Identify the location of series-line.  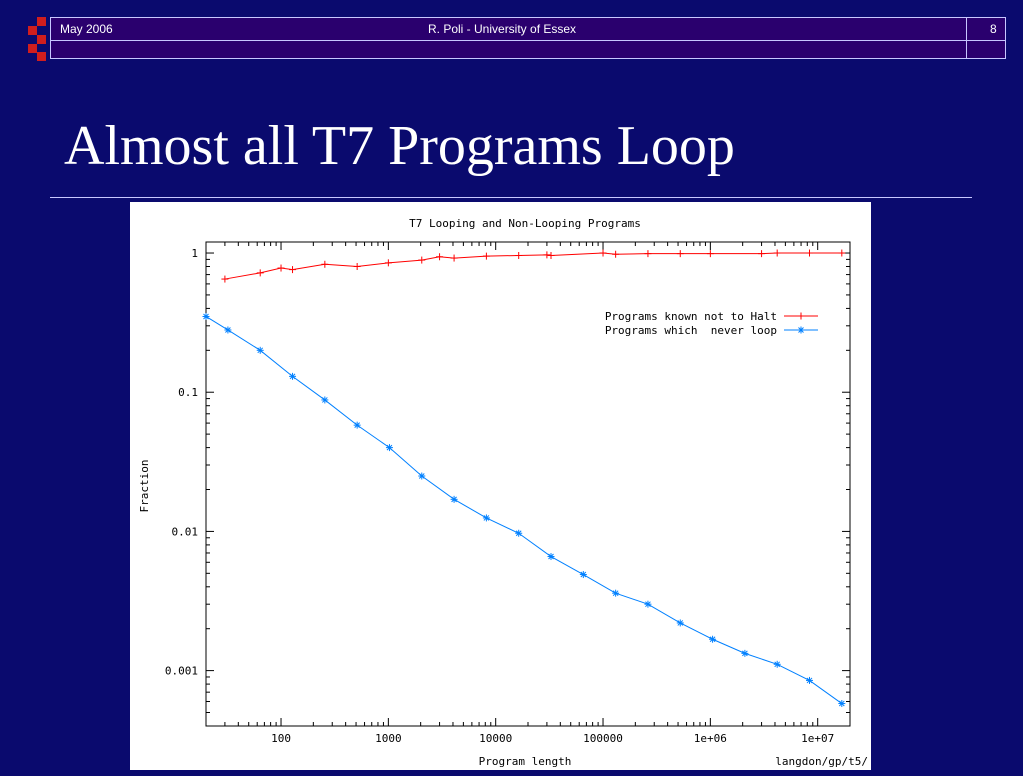
(533, 266).